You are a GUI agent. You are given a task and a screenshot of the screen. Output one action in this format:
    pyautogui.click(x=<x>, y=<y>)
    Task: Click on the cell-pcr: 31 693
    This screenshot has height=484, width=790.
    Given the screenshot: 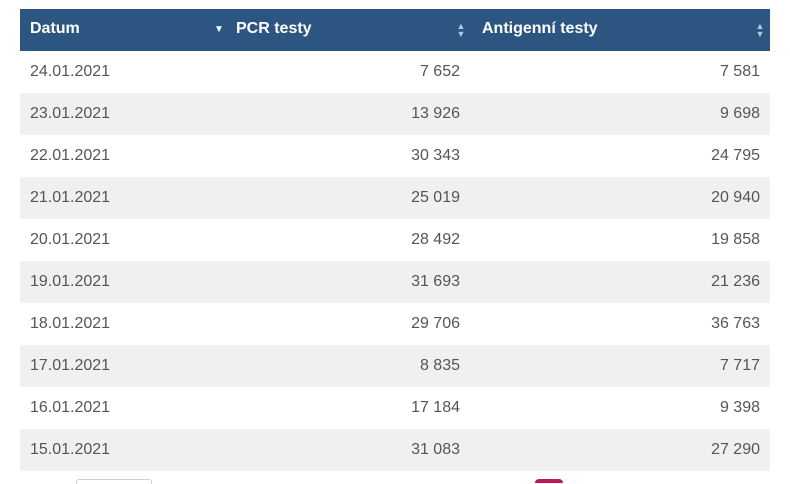 What is the action you would take?
    pyautogui.click(x=349, y=282)
    